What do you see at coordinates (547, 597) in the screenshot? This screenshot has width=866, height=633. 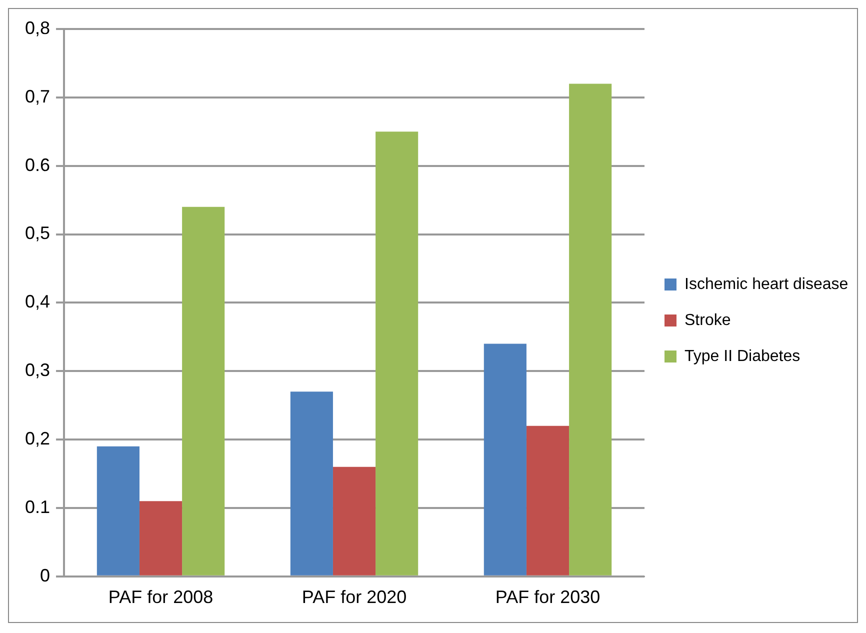 I see `x-tick-label: PAF for 2030` at bounding box center [547, 597].